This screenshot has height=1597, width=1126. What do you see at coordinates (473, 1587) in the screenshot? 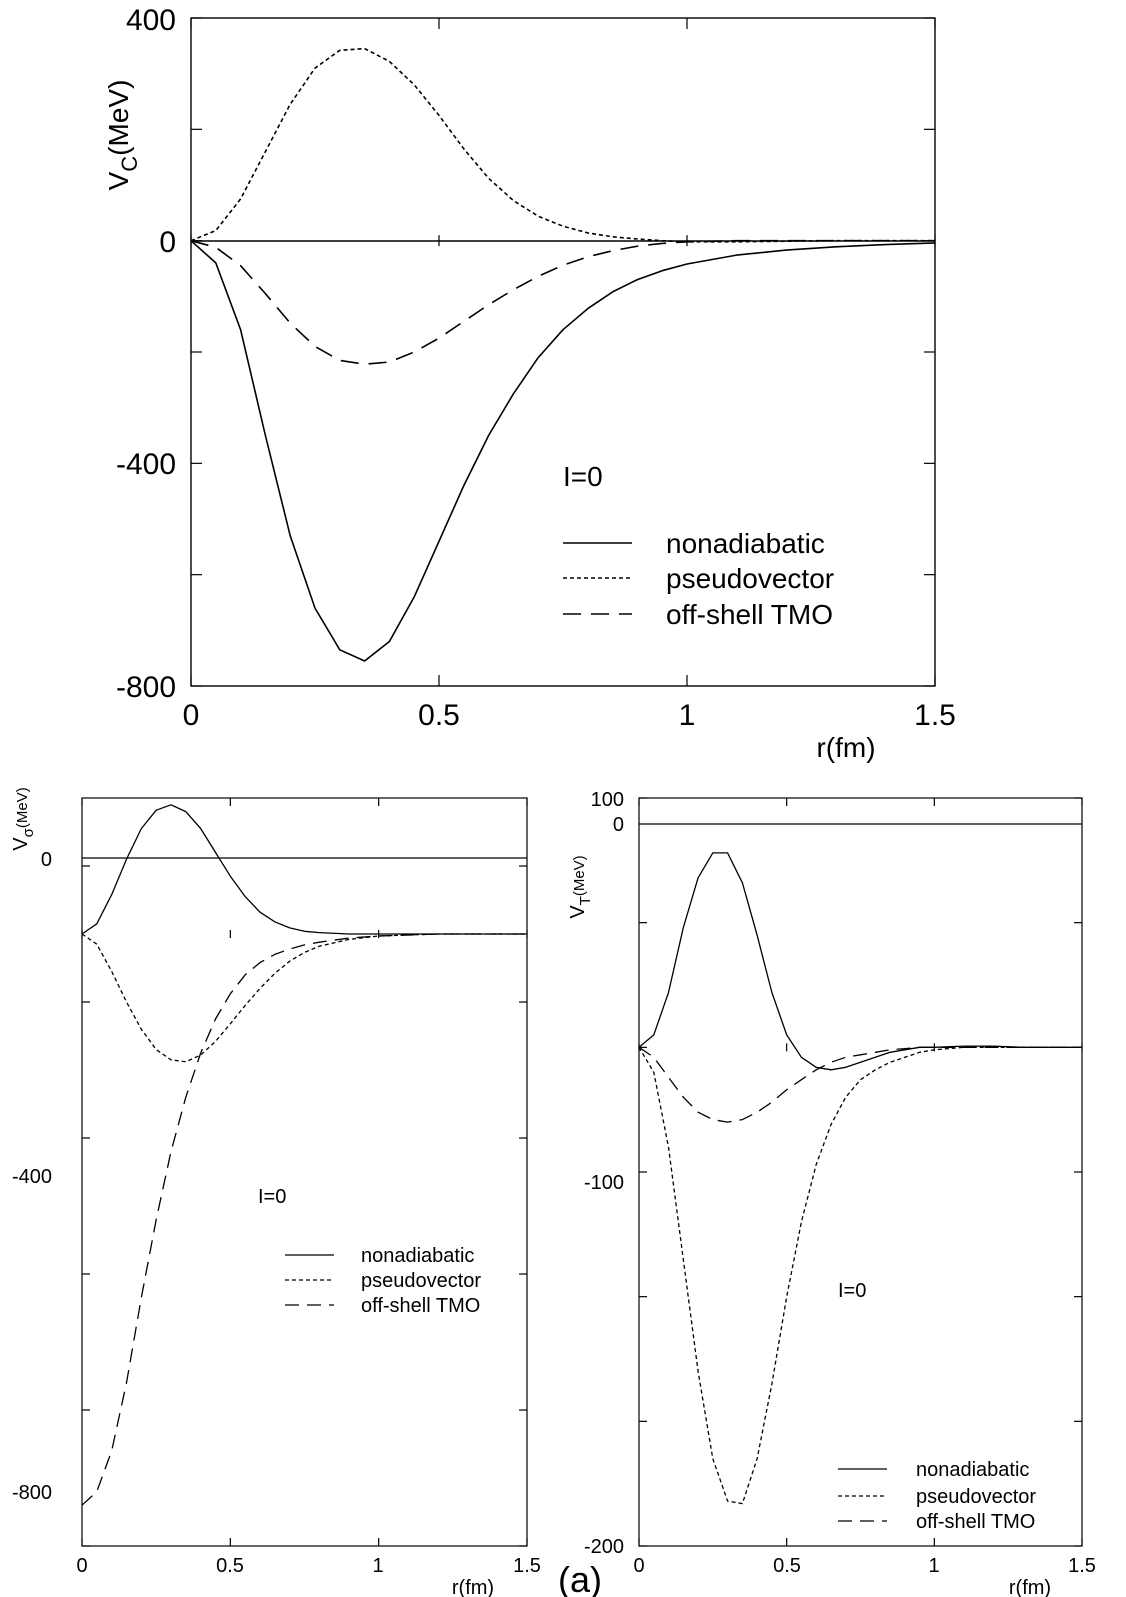
I see `bl-x-axis-label: r(fm)` at bounding box center [473, 1587].